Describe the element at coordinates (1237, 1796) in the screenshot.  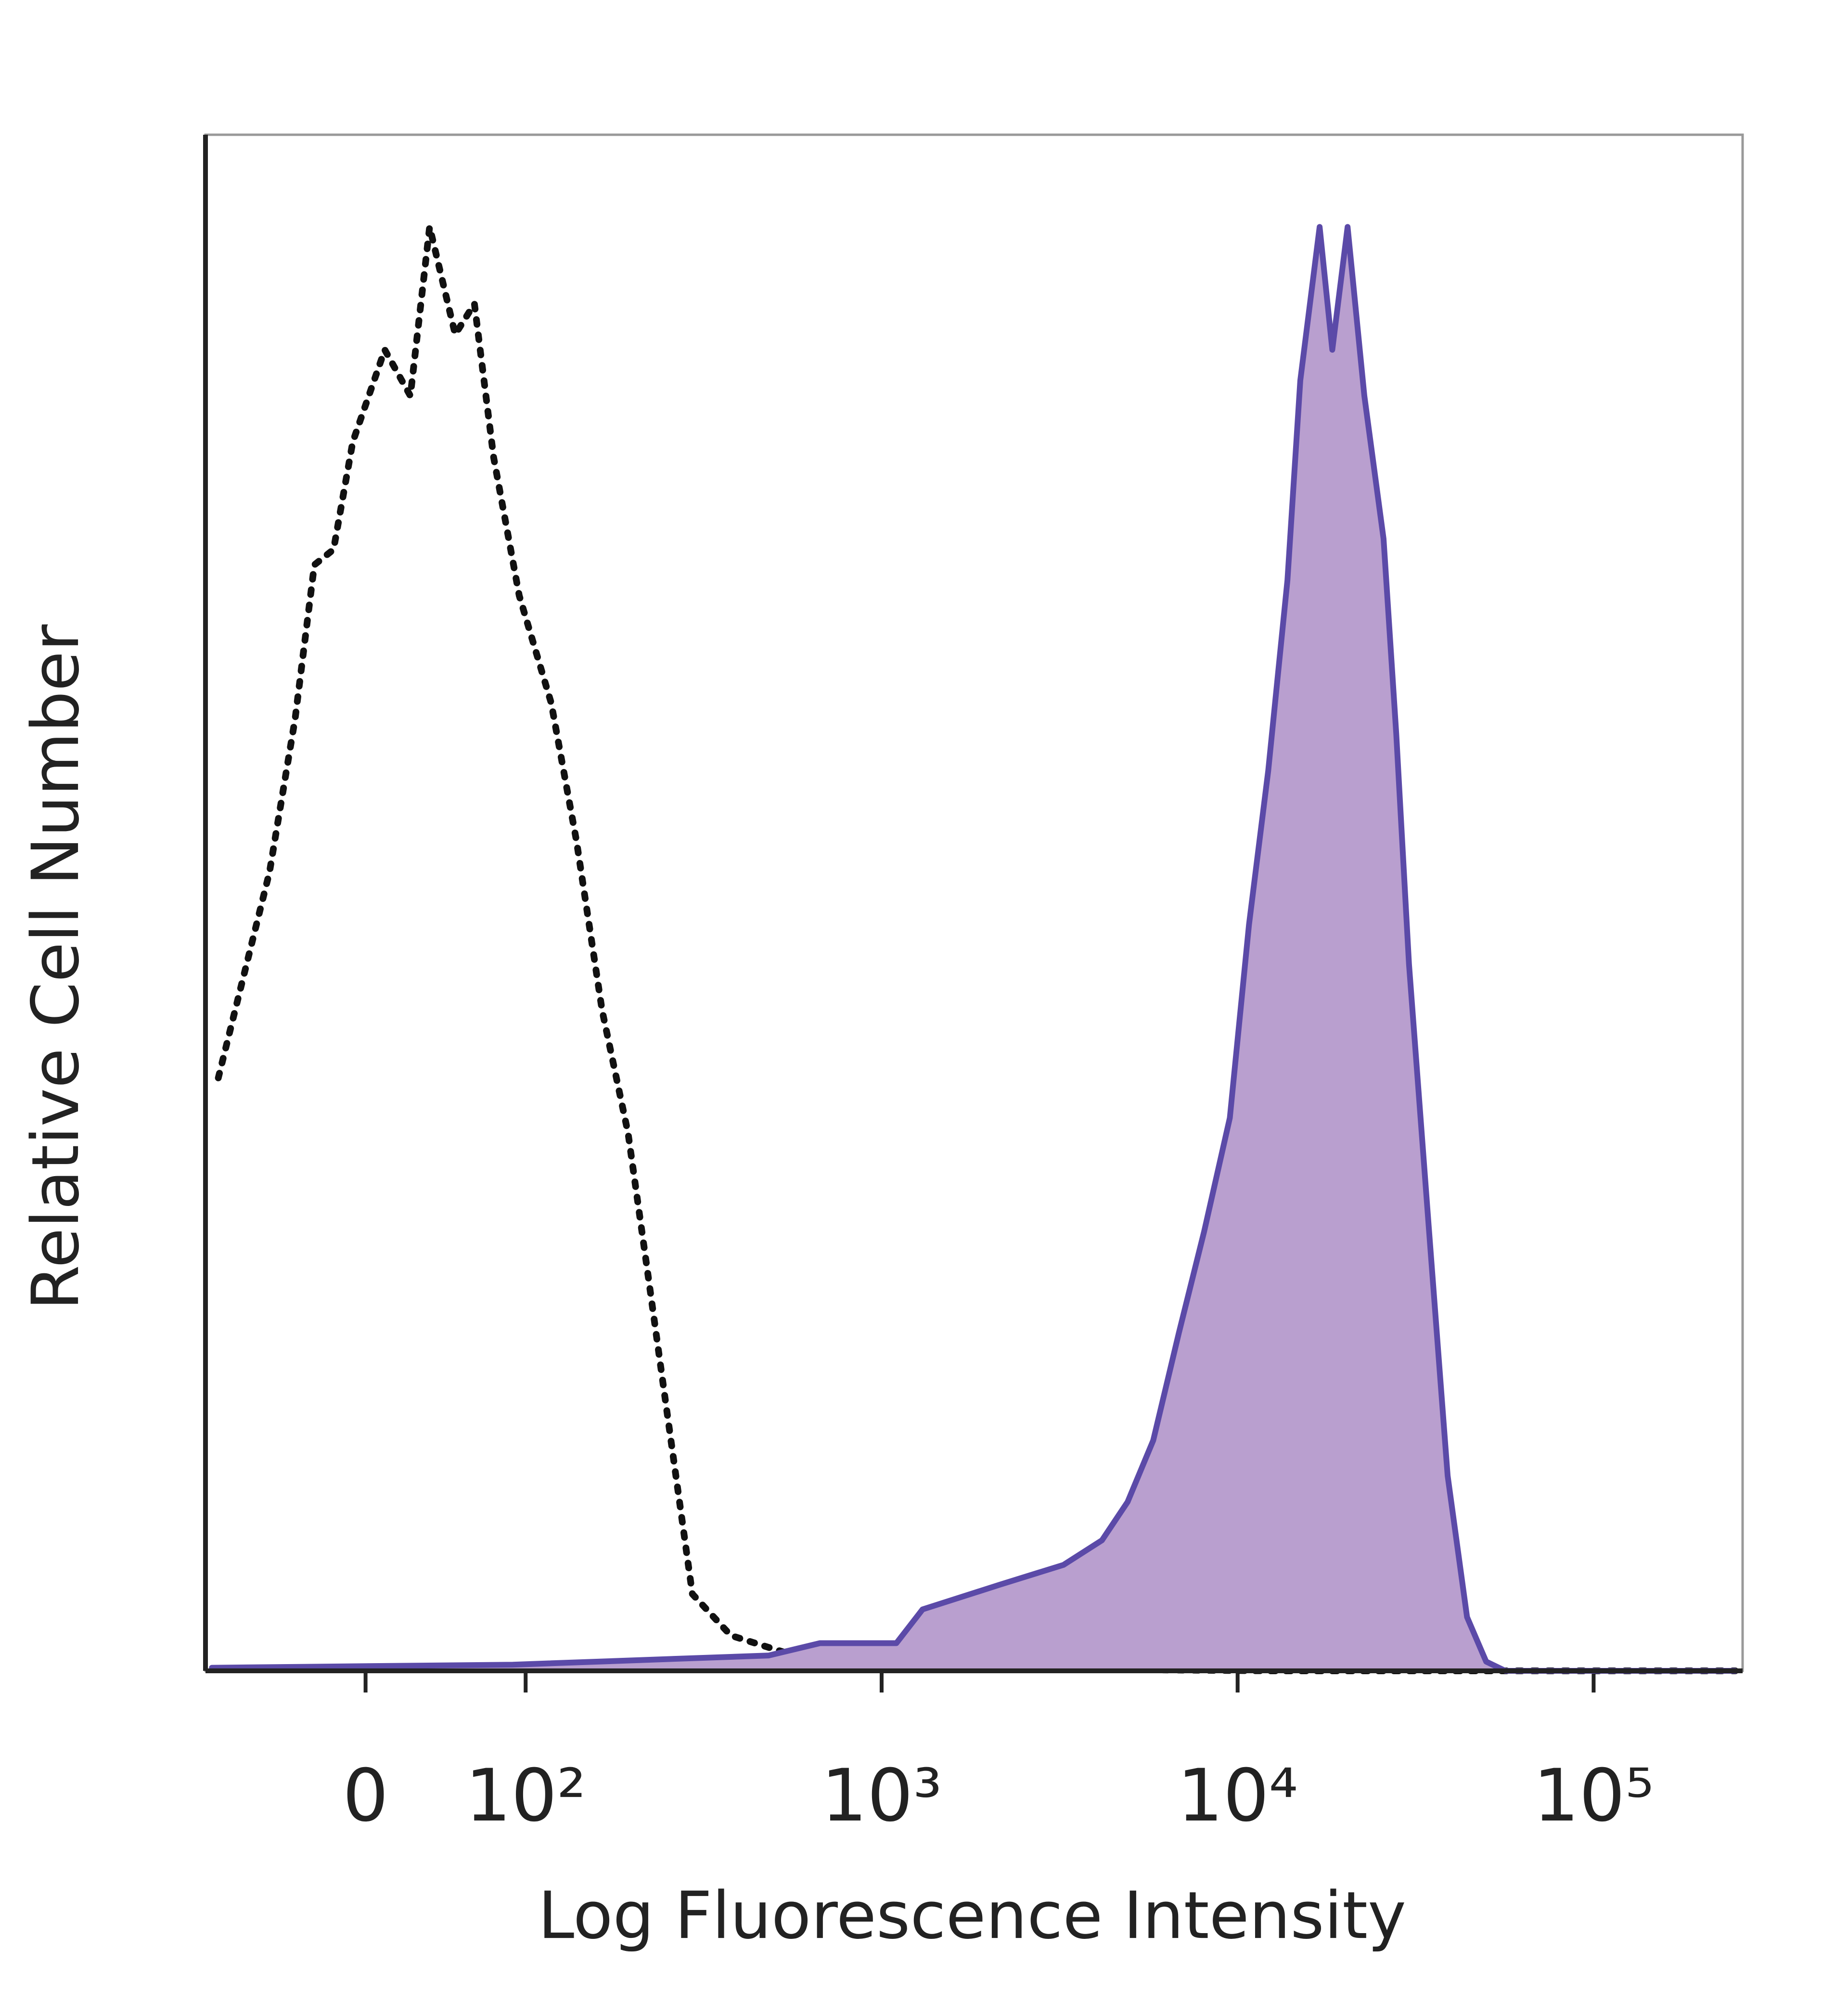
I see `x-tick-label: 10⁴` at that location.